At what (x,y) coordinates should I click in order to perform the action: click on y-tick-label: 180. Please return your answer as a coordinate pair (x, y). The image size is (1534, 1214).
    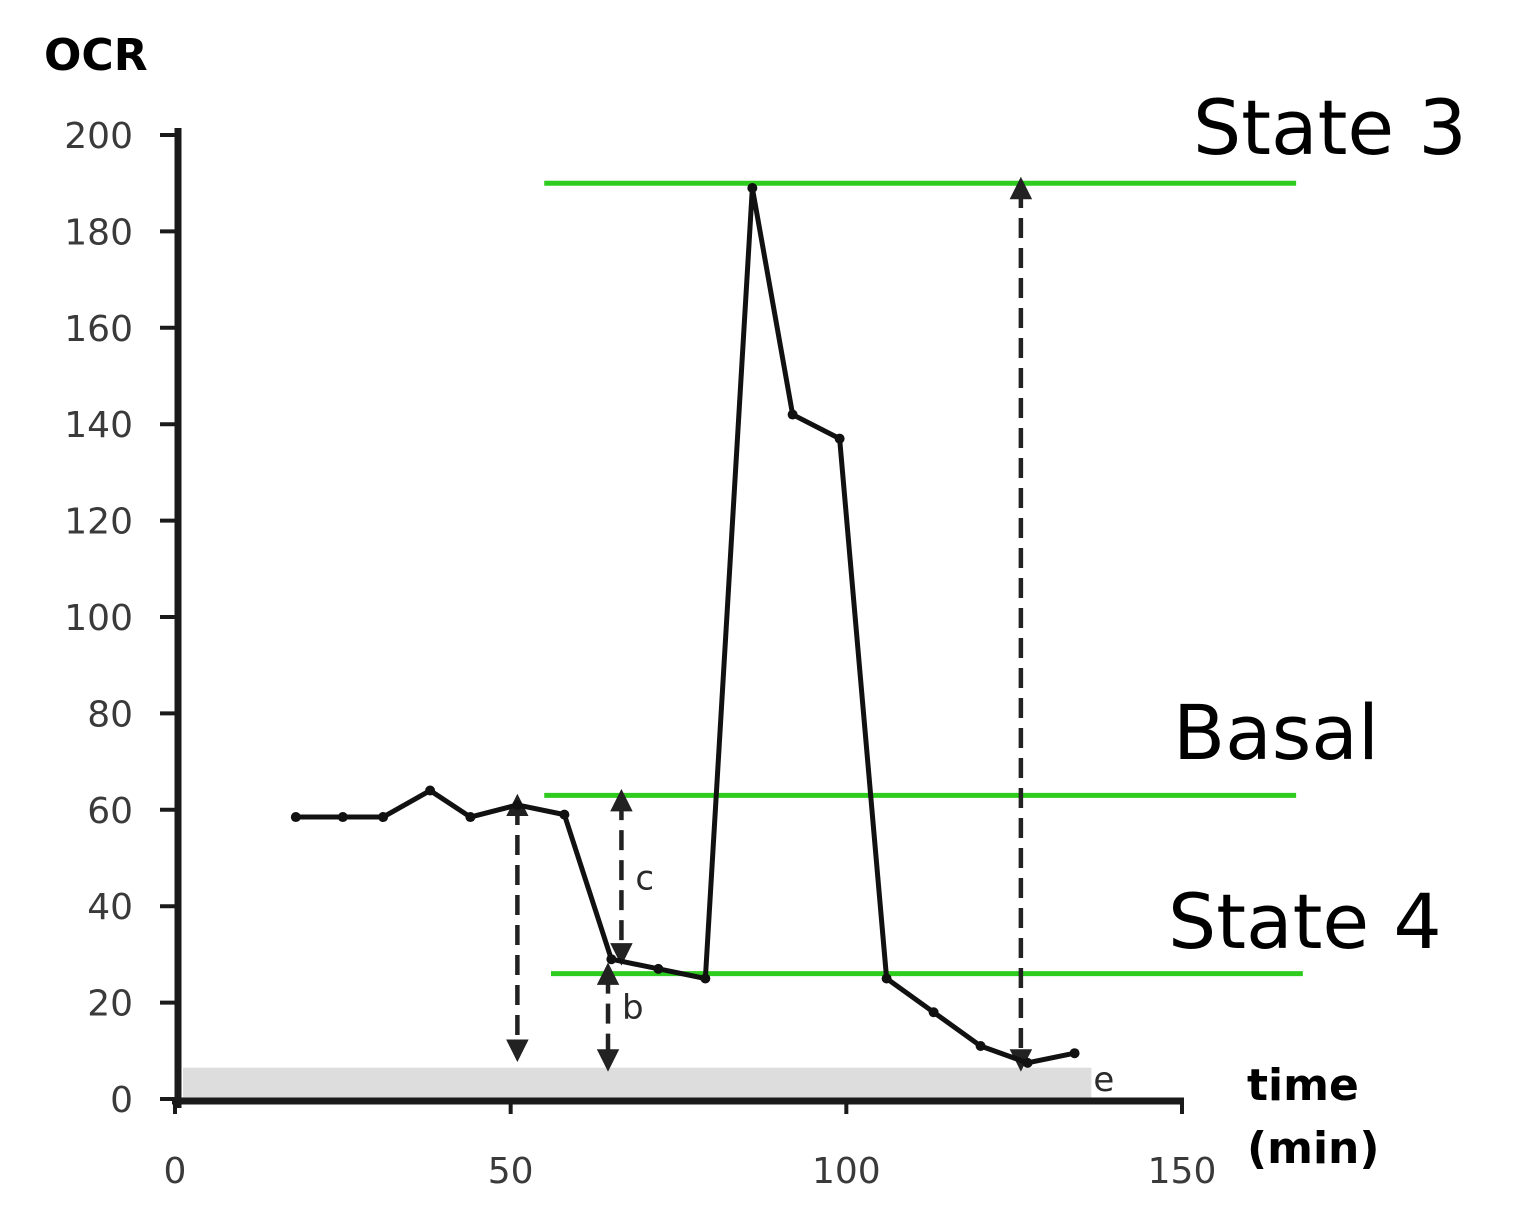
    Looking at the image, I should click on (98, 232).